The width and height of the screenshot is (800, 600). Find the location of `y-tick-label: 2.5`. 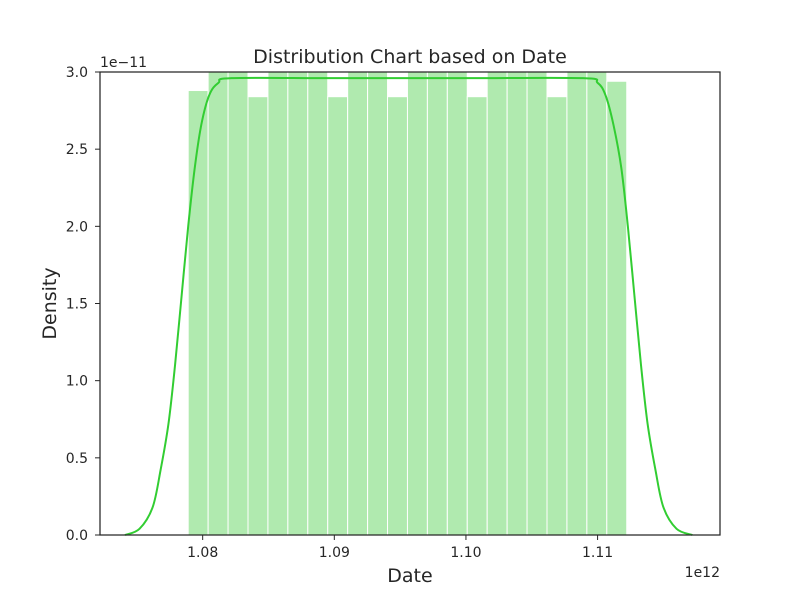

y-tick-label: 2.5 is located at coordinates (77, 150).